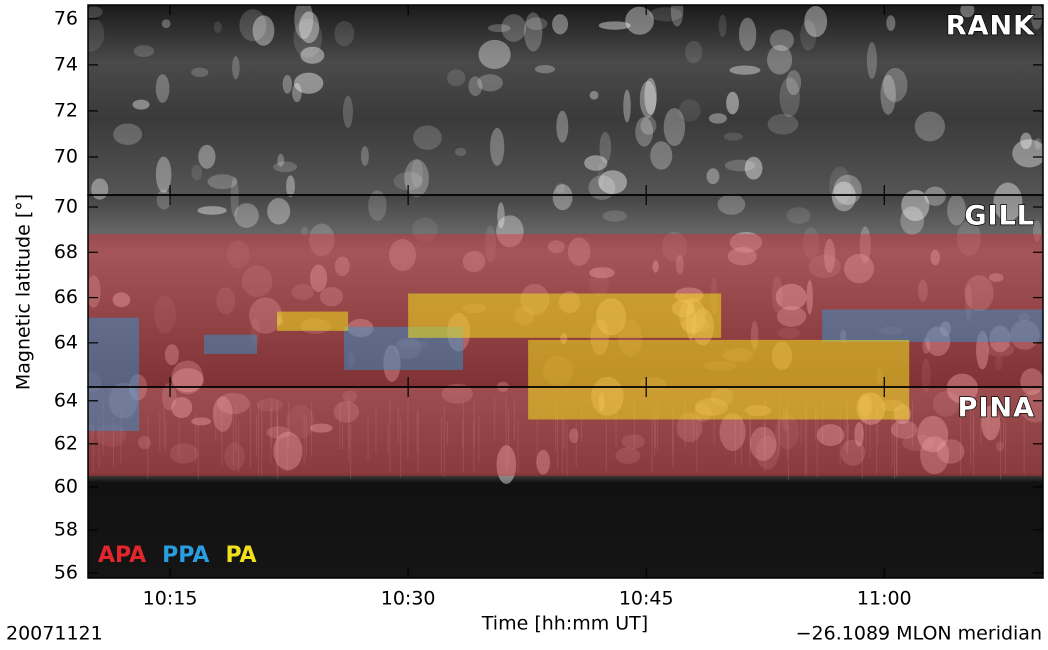  I want to click on station-label: RANK, so click(990, 26).